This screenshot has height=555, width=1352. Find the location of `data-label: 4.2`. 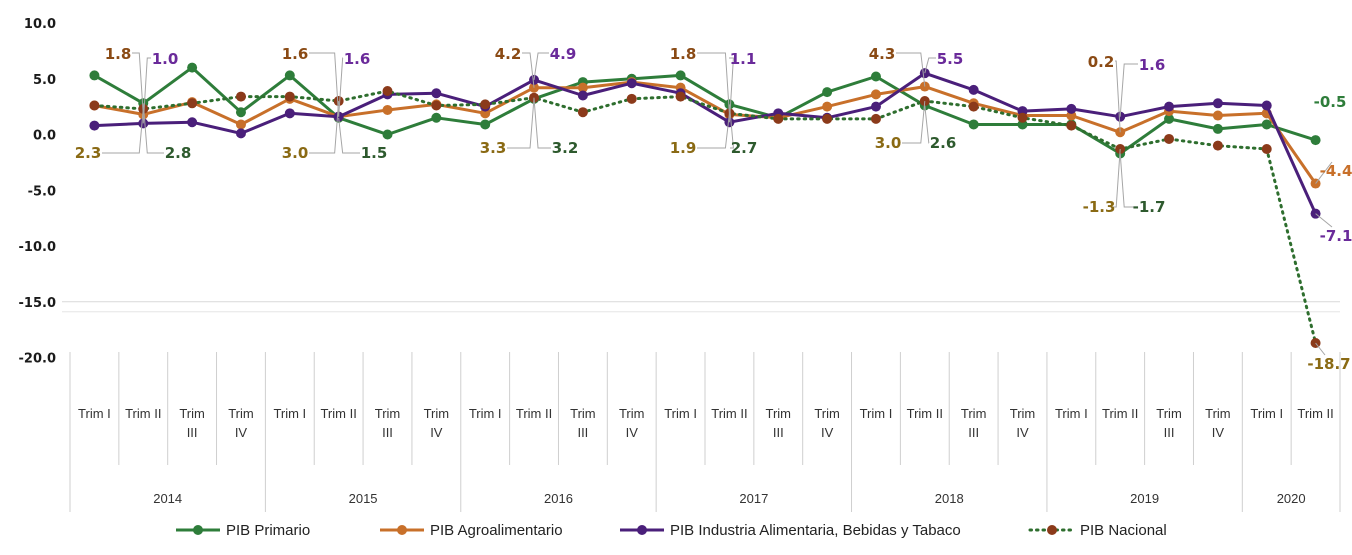

data-label: 4.2 is located at coordinates (515, 66).